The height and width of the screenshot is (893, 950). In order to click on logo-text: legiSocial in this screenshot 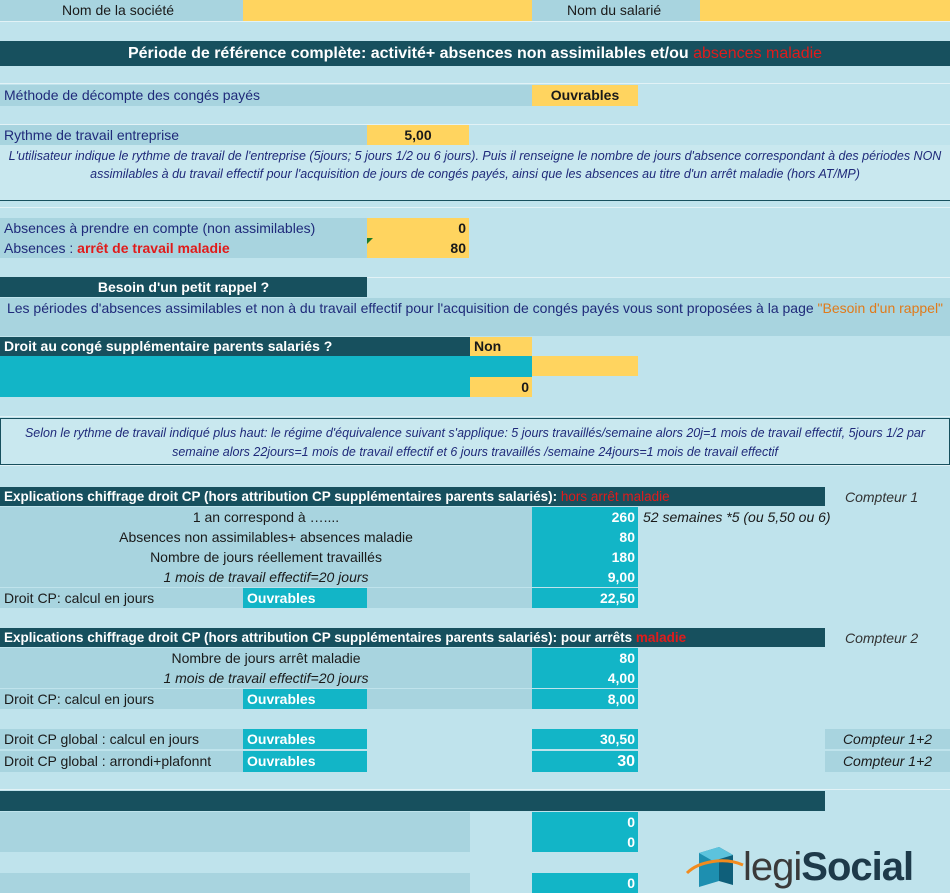, I will do `click(828, 867)`.